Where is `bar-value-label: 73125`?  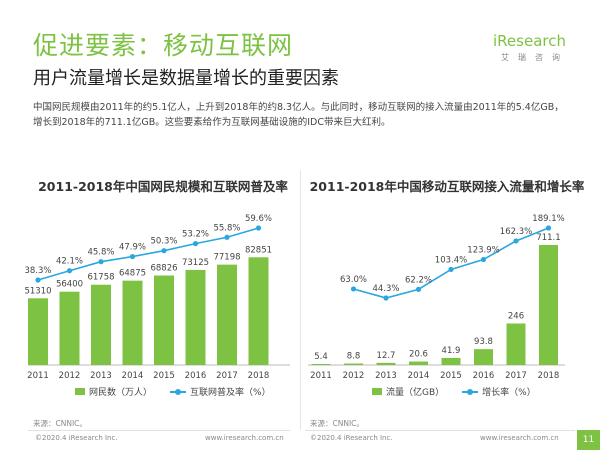
bar-value-label: 73125 is located at coordinates (195, 263).